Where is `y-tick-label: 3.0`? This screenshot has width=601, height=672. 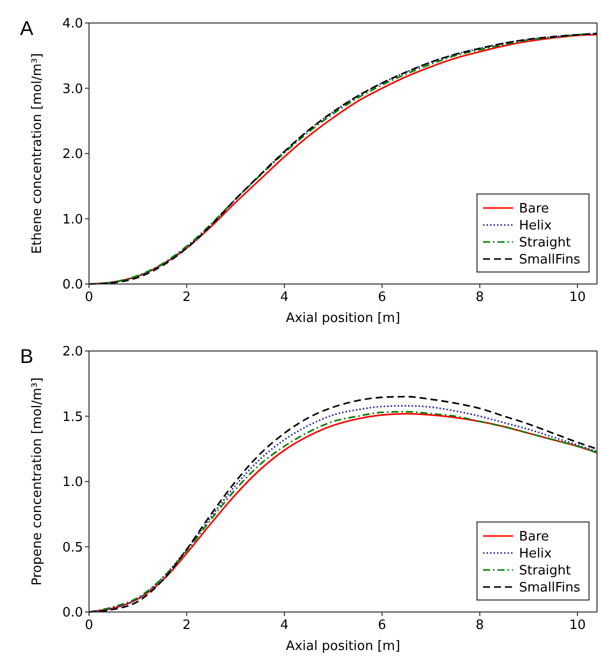
y-tick-label: 3.0 is located at coordinates (72, 89).